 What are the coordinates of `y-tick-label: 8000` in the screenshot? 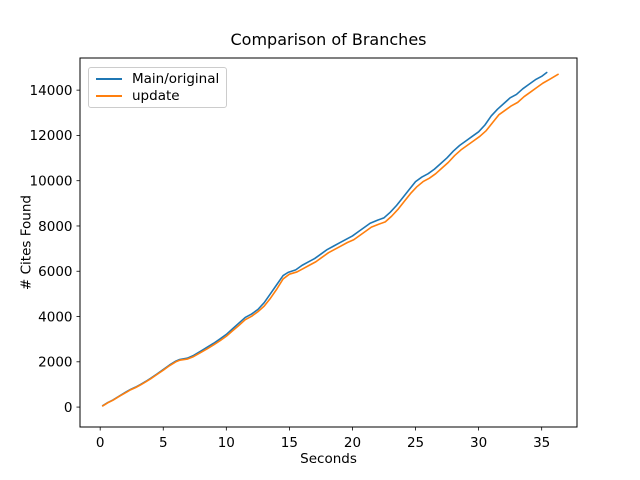 It's located at (55, 227).